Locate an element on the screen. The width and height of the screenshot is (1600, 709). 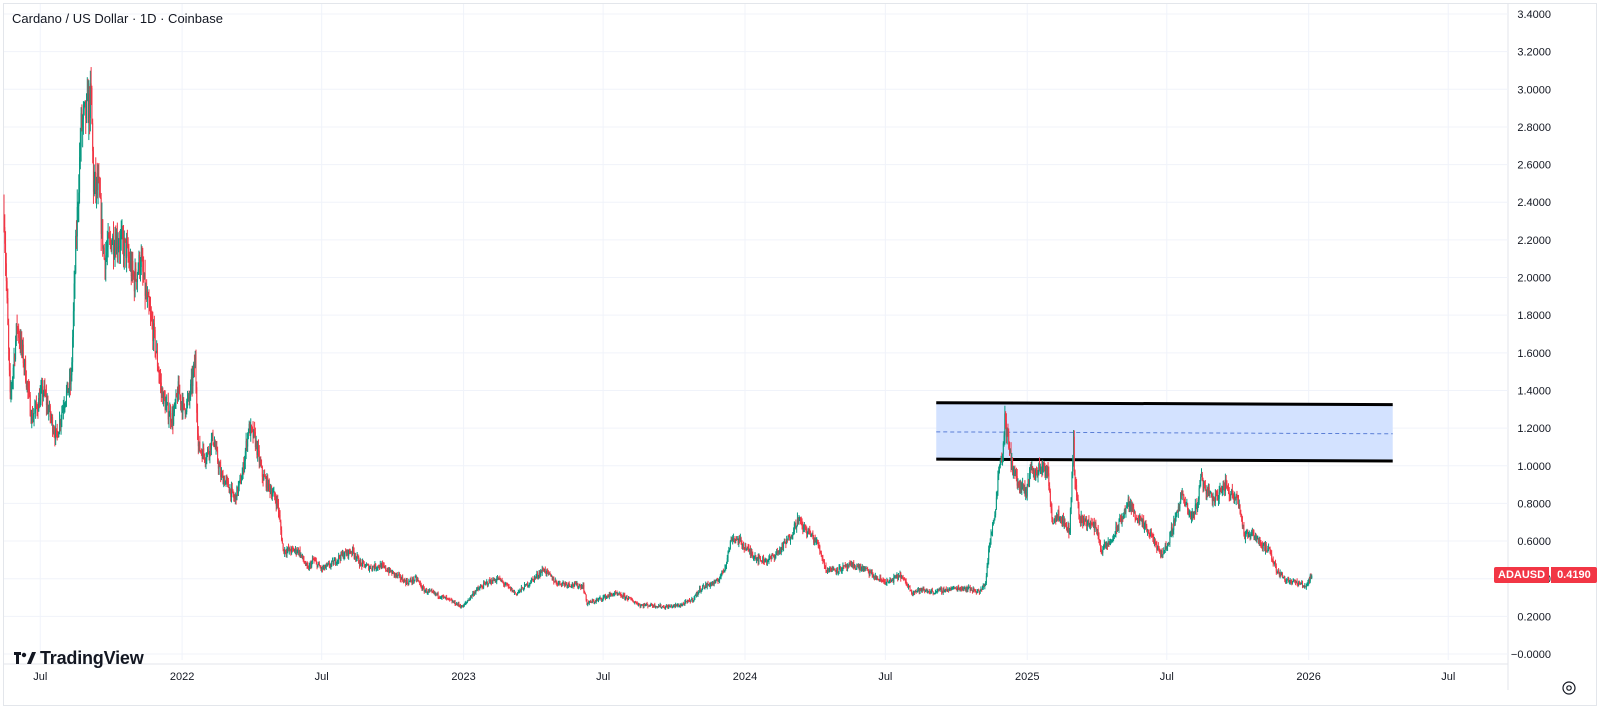
resistance-zone is located at coordinates (1164, 432).